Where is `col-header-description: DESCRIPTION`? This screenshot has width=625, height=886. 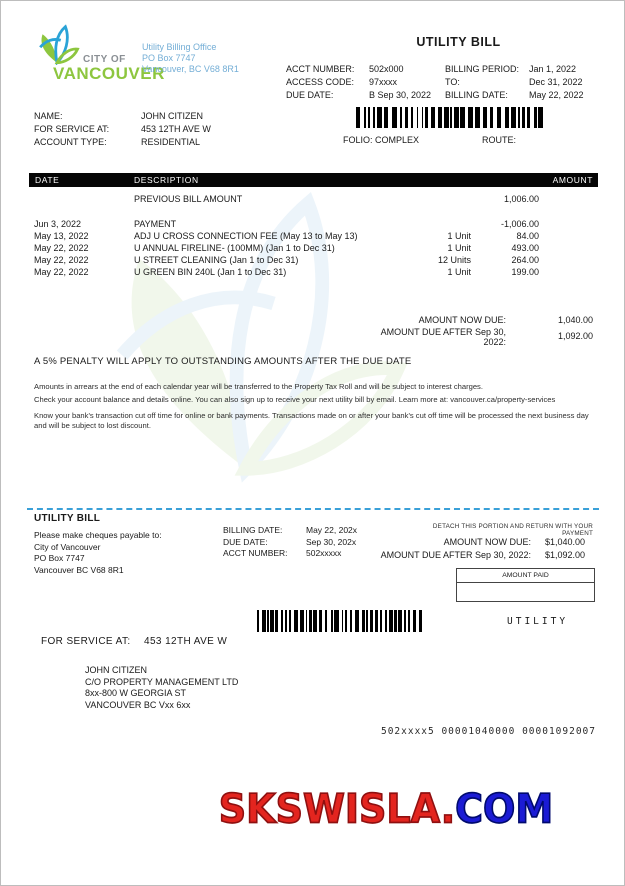
col-header-description: DESCRIPTION is located at coordinates (166, 180).